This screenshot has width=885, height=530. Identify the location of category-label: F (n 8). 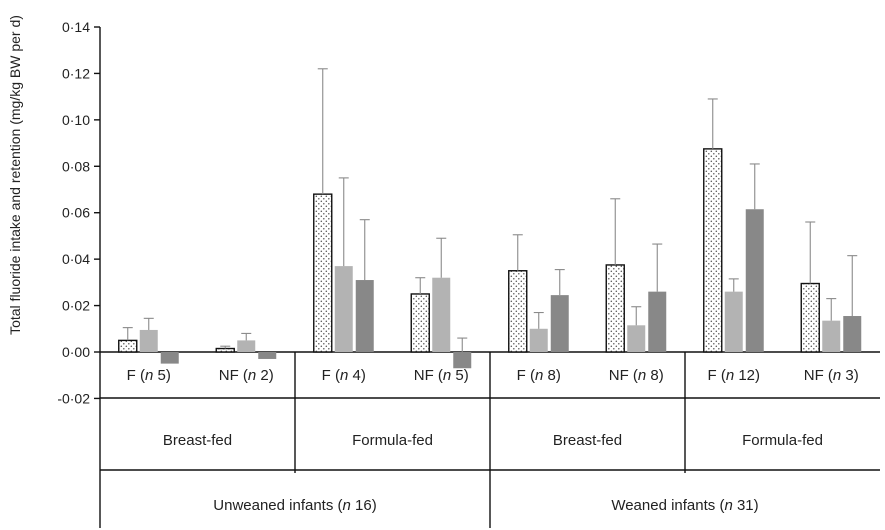
(539, 375).